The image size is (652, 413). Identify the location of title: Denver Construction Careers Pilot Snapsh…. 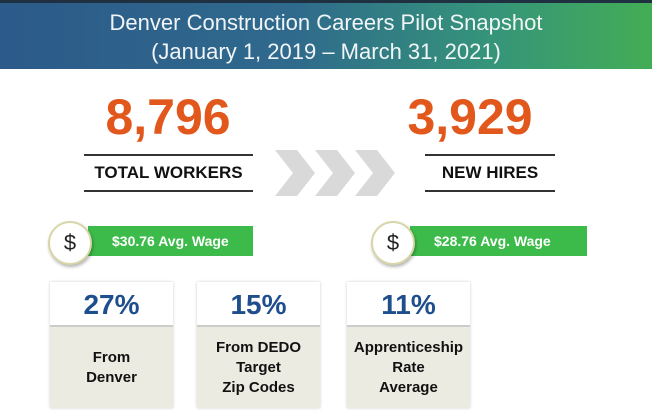
(326, 22).